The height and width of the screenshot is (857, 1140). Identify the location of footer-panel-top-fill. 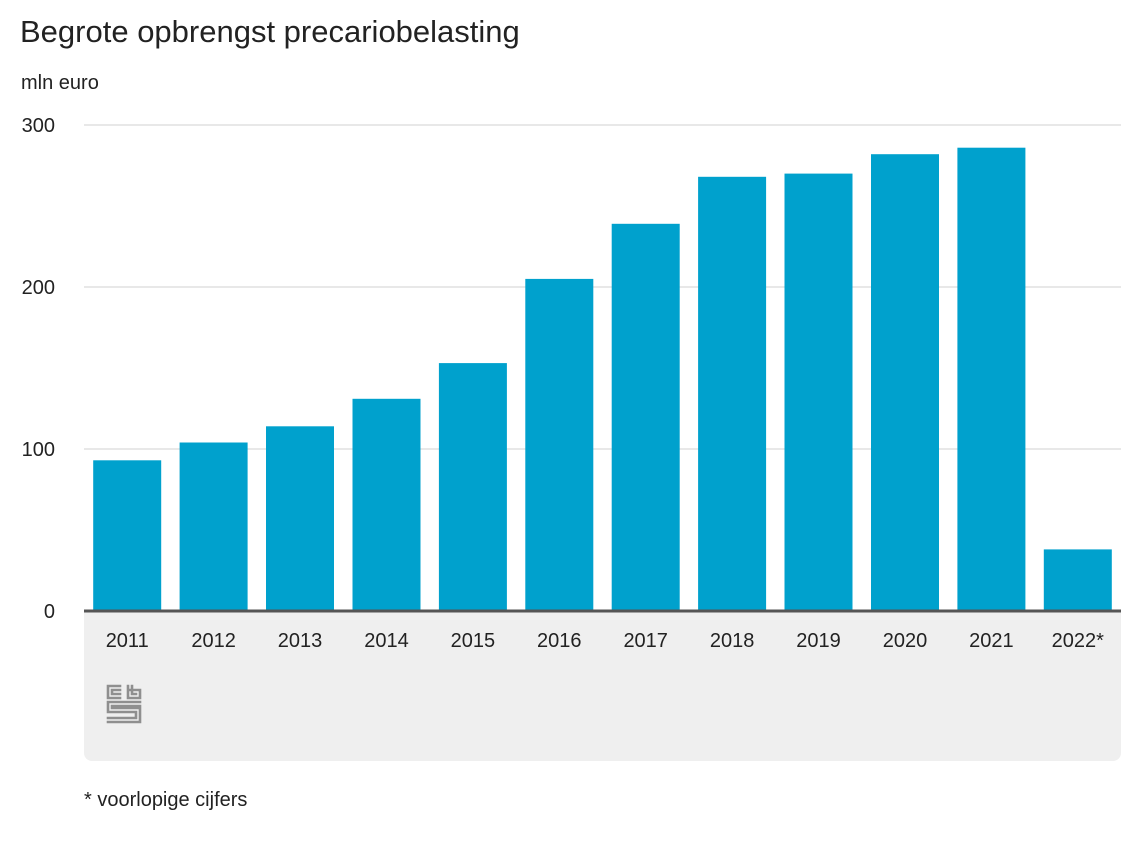
(602, 618).